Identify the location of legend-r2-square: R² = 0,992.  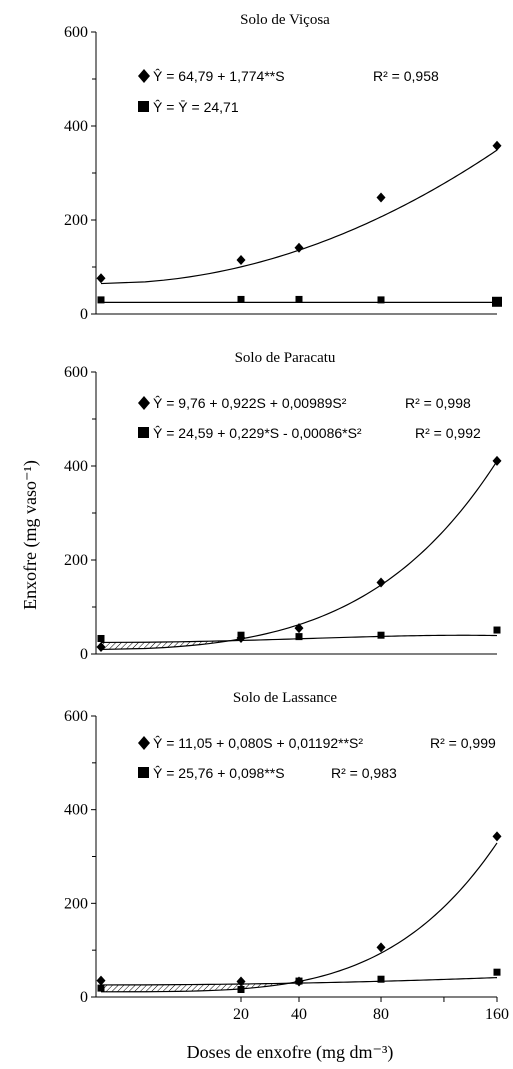
(448, 433).